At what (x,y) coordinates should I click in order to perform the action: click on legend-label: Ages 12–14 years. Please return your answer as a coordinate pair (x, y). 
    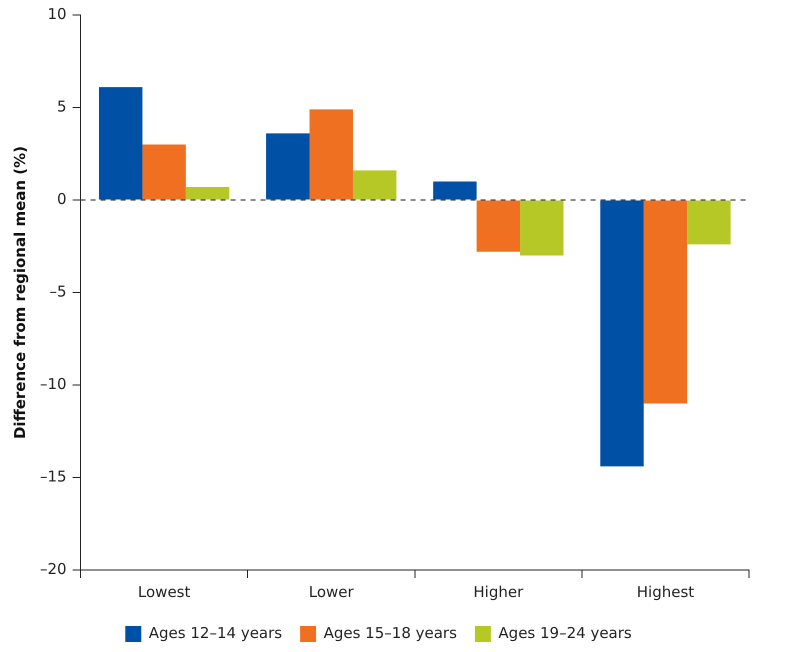
    Looking at the image, I should click on (215, 633).